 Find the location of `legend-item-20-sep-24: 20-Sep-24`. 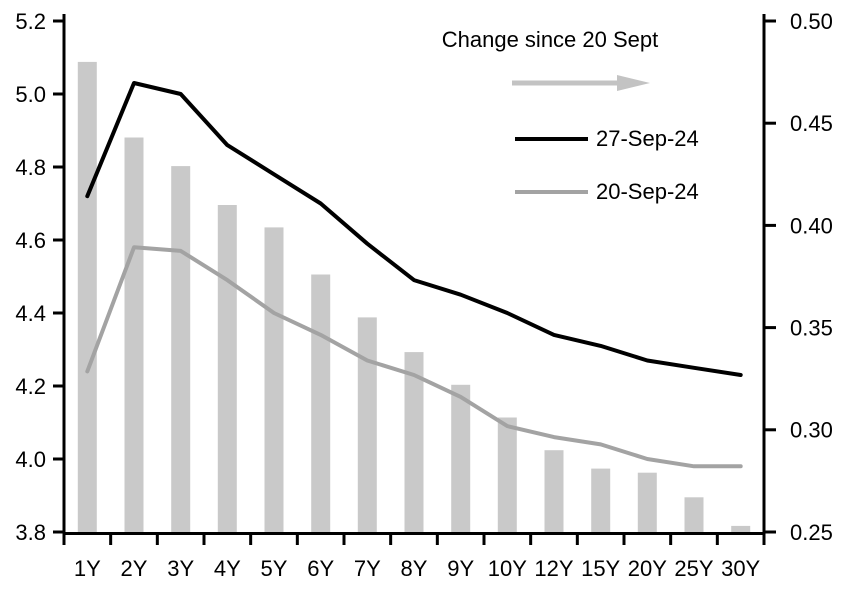

legend-item-20-sep-24: 20-Sep-24 is located at coordinates (607, 191).